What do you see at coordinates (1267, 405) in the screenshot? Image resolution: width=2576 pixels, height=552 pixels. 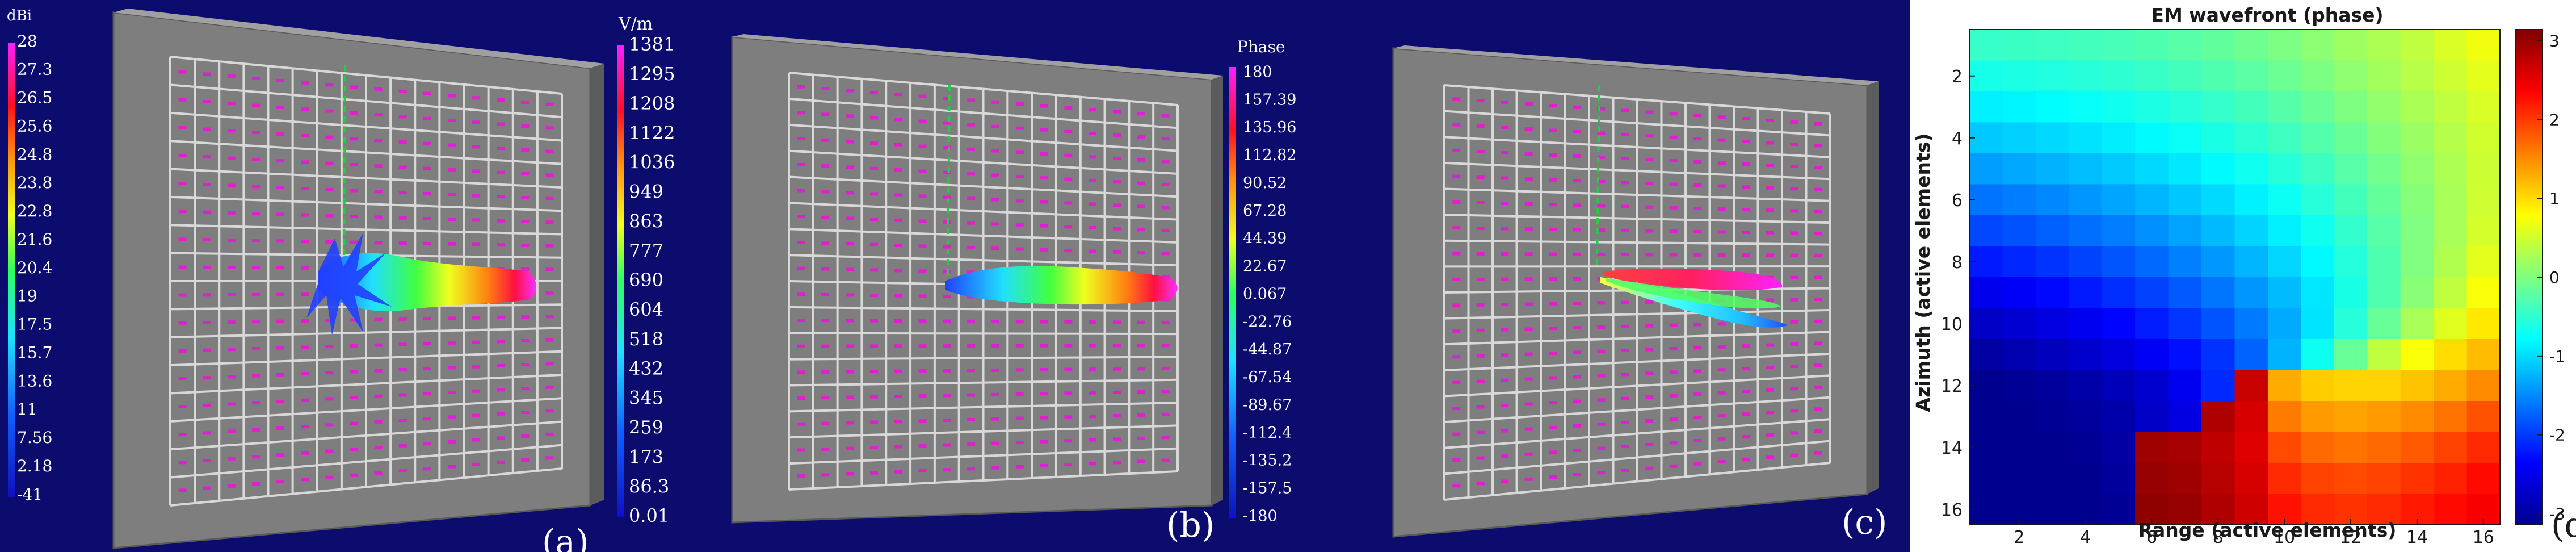 I see `colorbar-tick-label: -89.67` at bounding box center [1267, 405].